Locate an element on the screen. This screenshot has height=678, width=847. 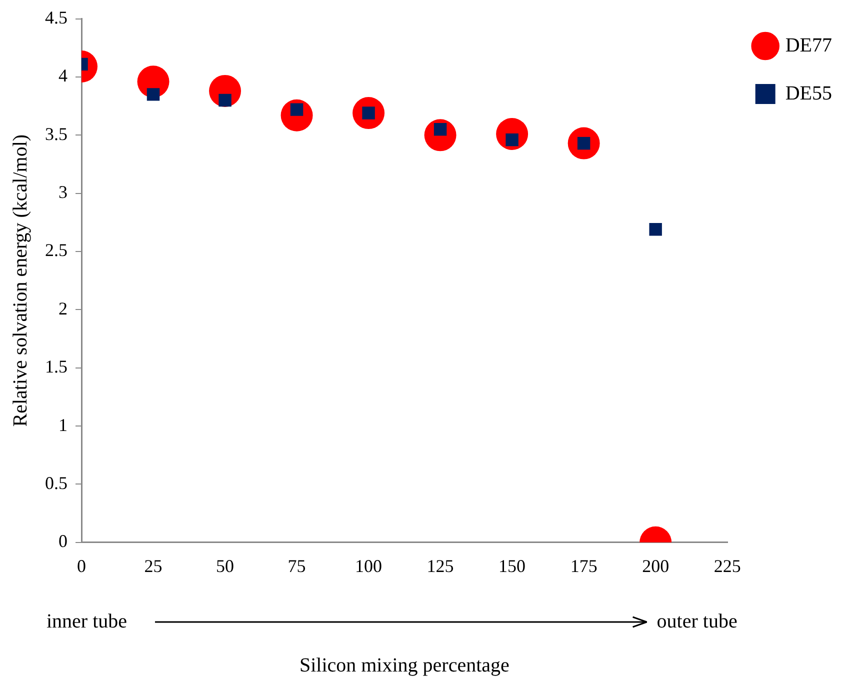
legend-label: DE77 is located at coordinates (808, 45).